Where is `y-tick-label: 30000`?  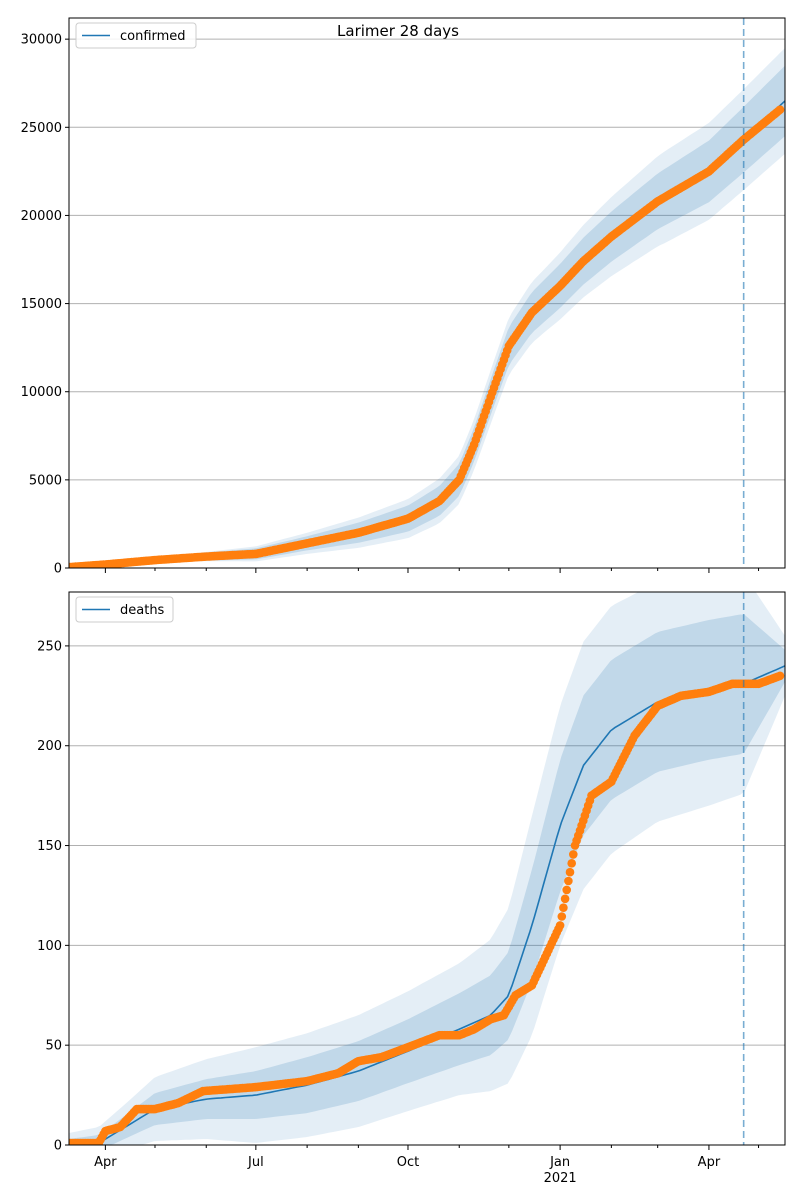
y-tick-label: 30000 is located at coordinates (41, 40).